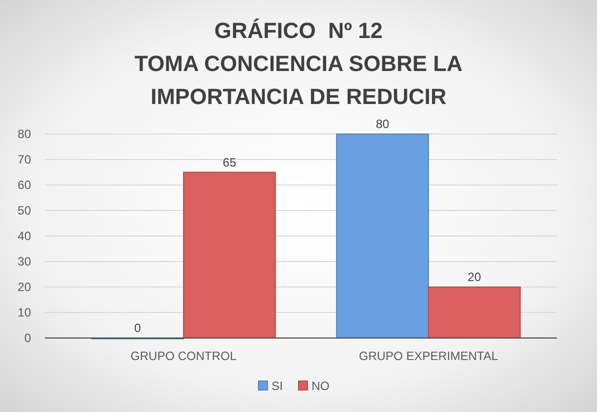  Describe the element at coordinates (321, 386) in the screenshot. I see `legend-label: NO` at that location.